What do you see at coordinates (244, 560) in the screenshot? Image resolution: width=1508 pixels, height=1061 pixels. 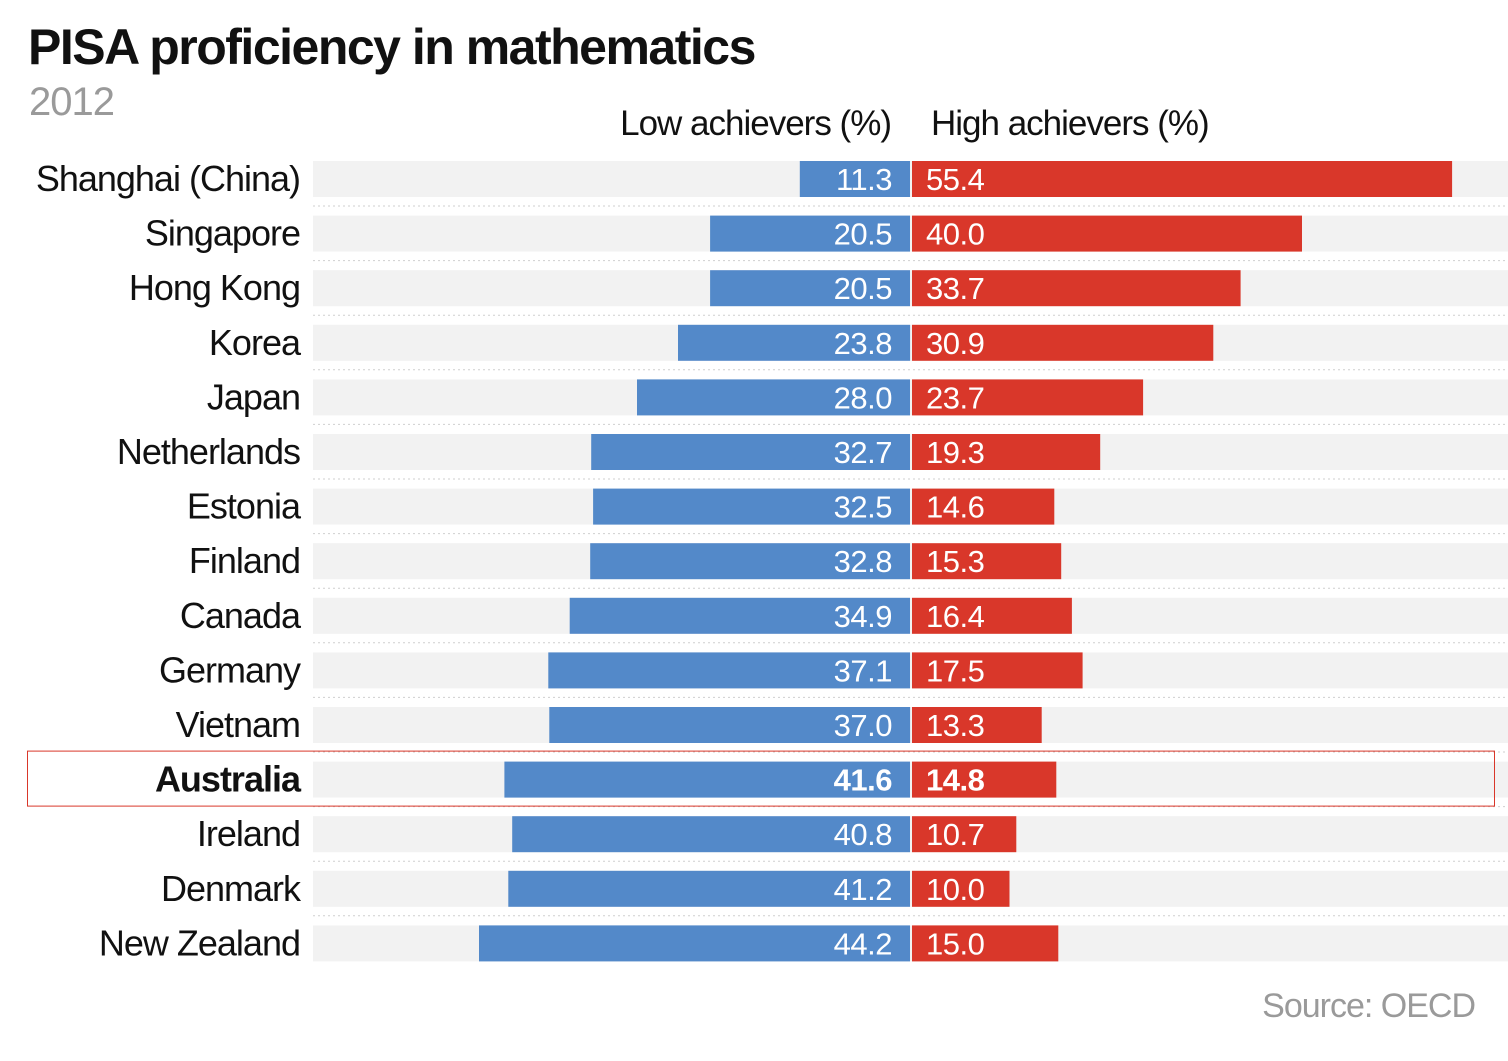 I see `country-label: Finland` at bounding box center [244, 560].